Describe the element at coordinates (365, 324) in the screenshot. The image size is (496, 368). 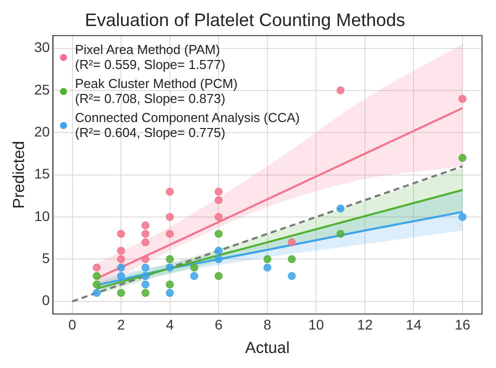
I see `x-tick-label: 12` at that location.